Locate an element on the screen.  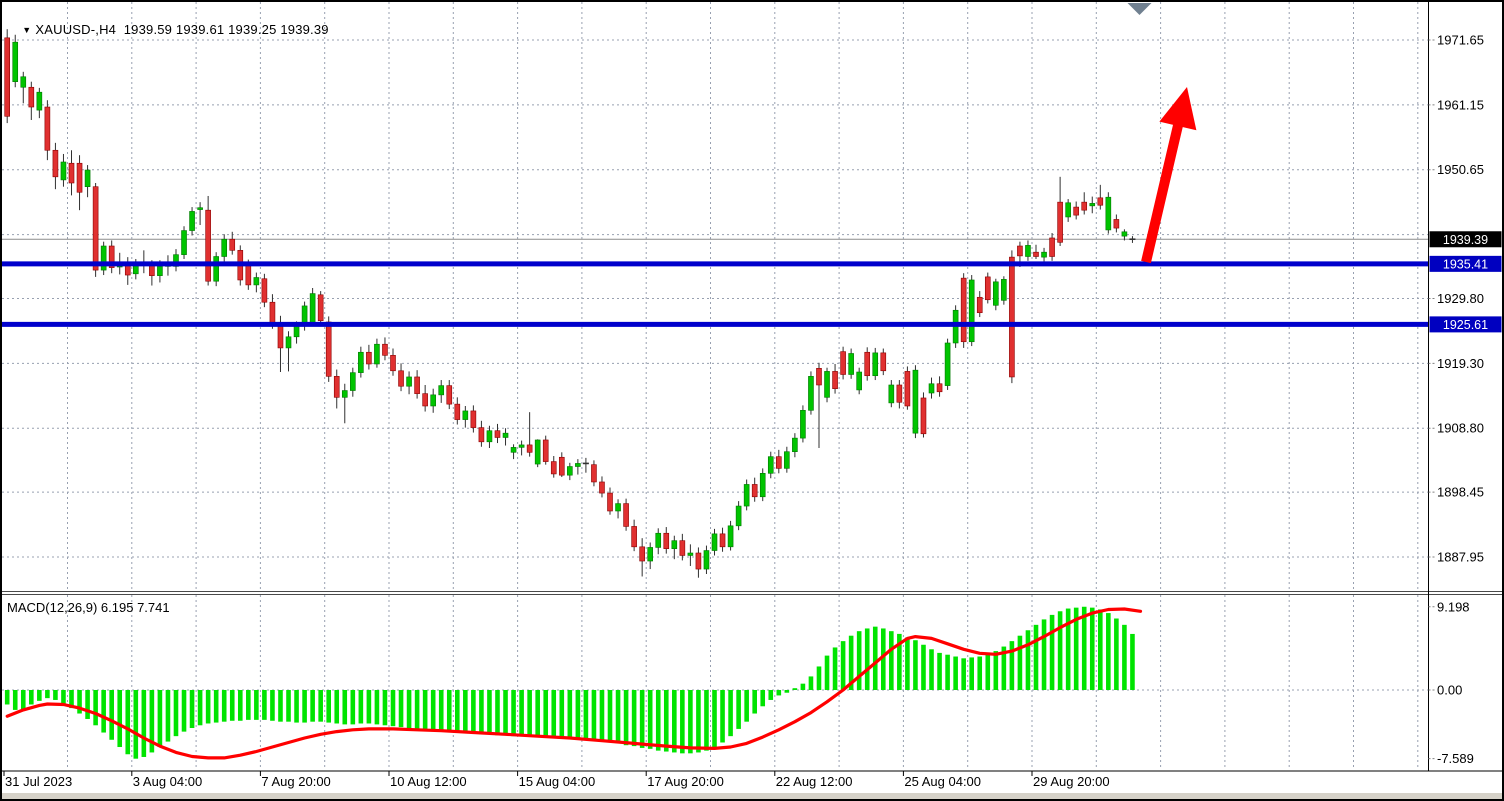
current-price-badge: 1939.39 is located at coordinates (1465, 240).